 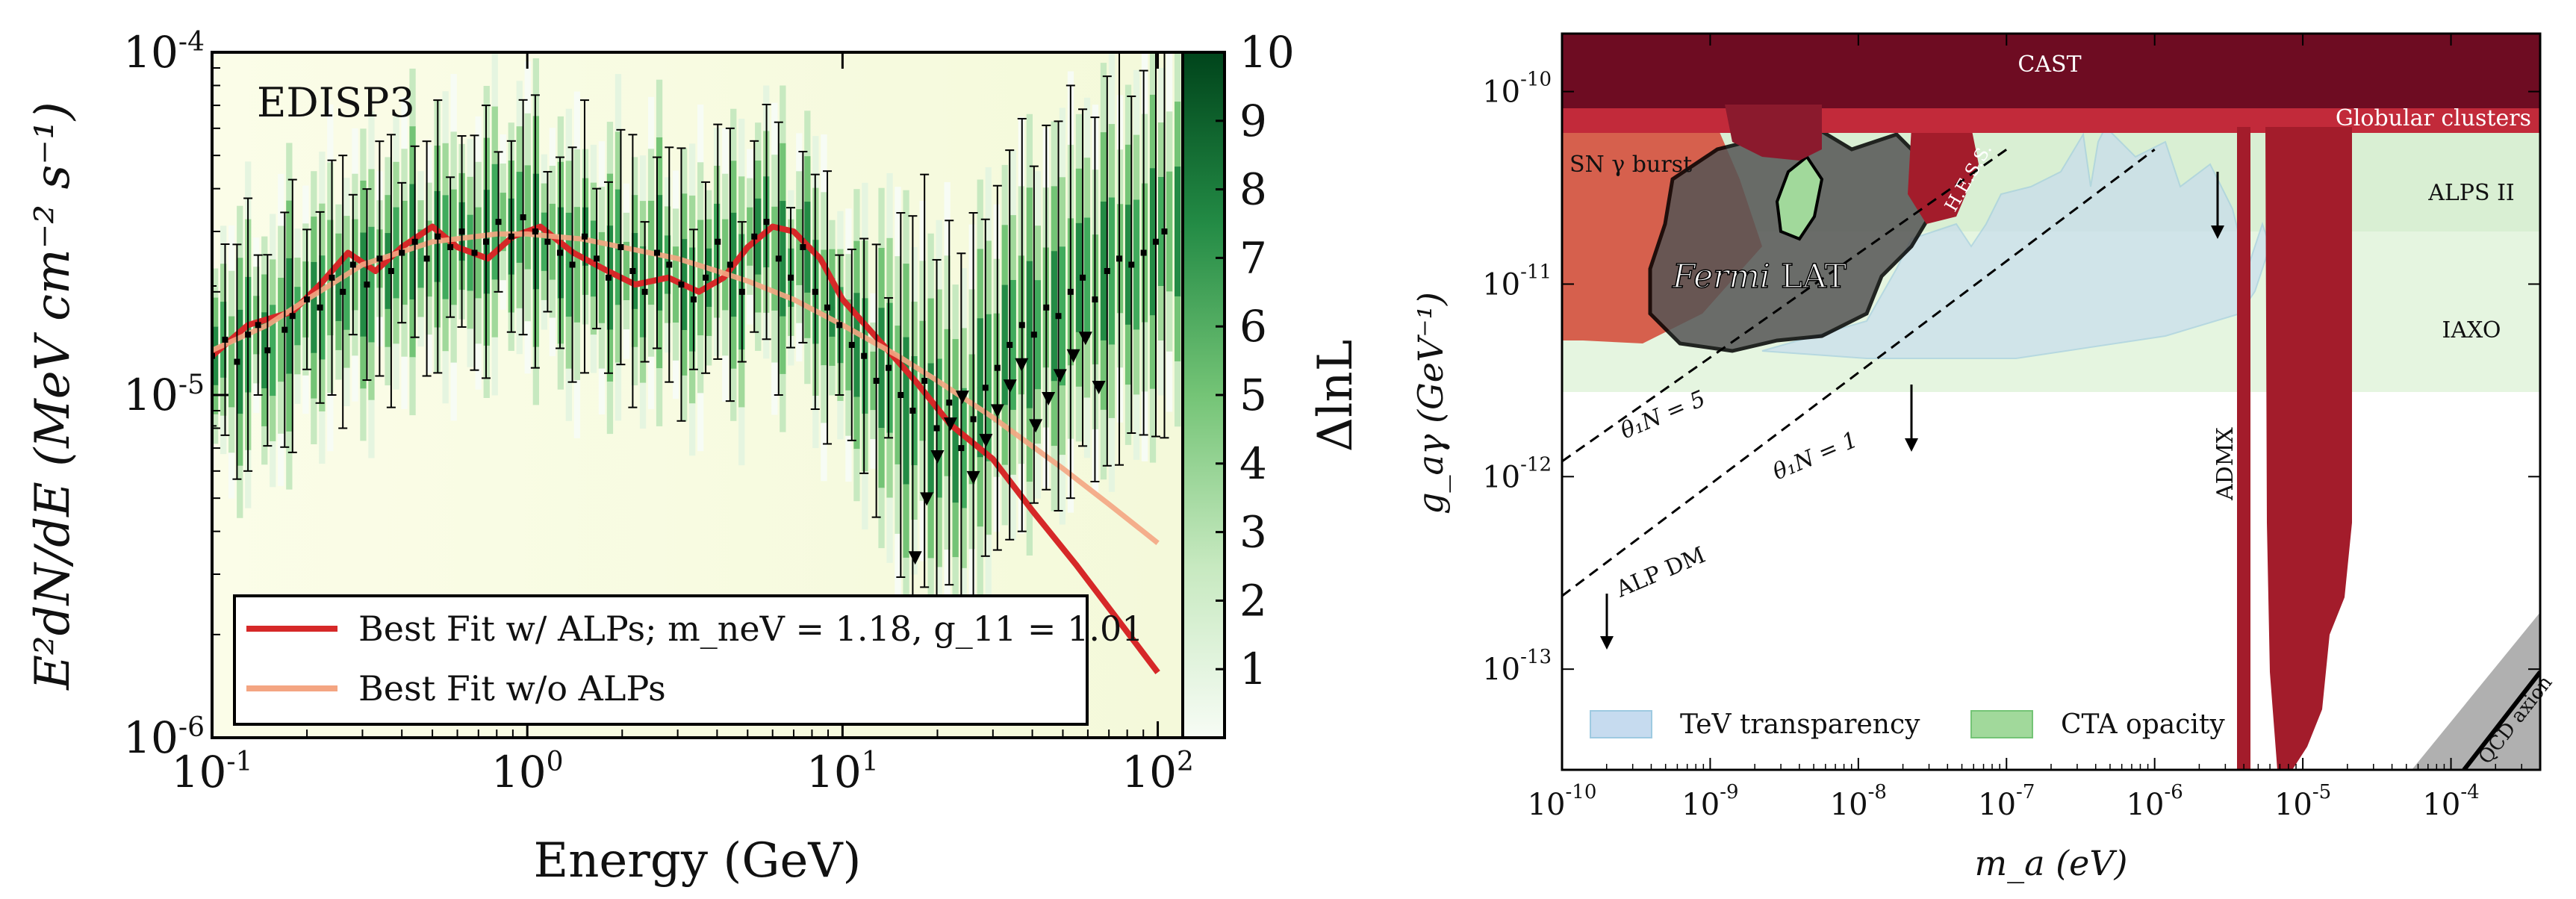 I want to click on colorbar-tick-label: 6, so click(x=1253, y=326).